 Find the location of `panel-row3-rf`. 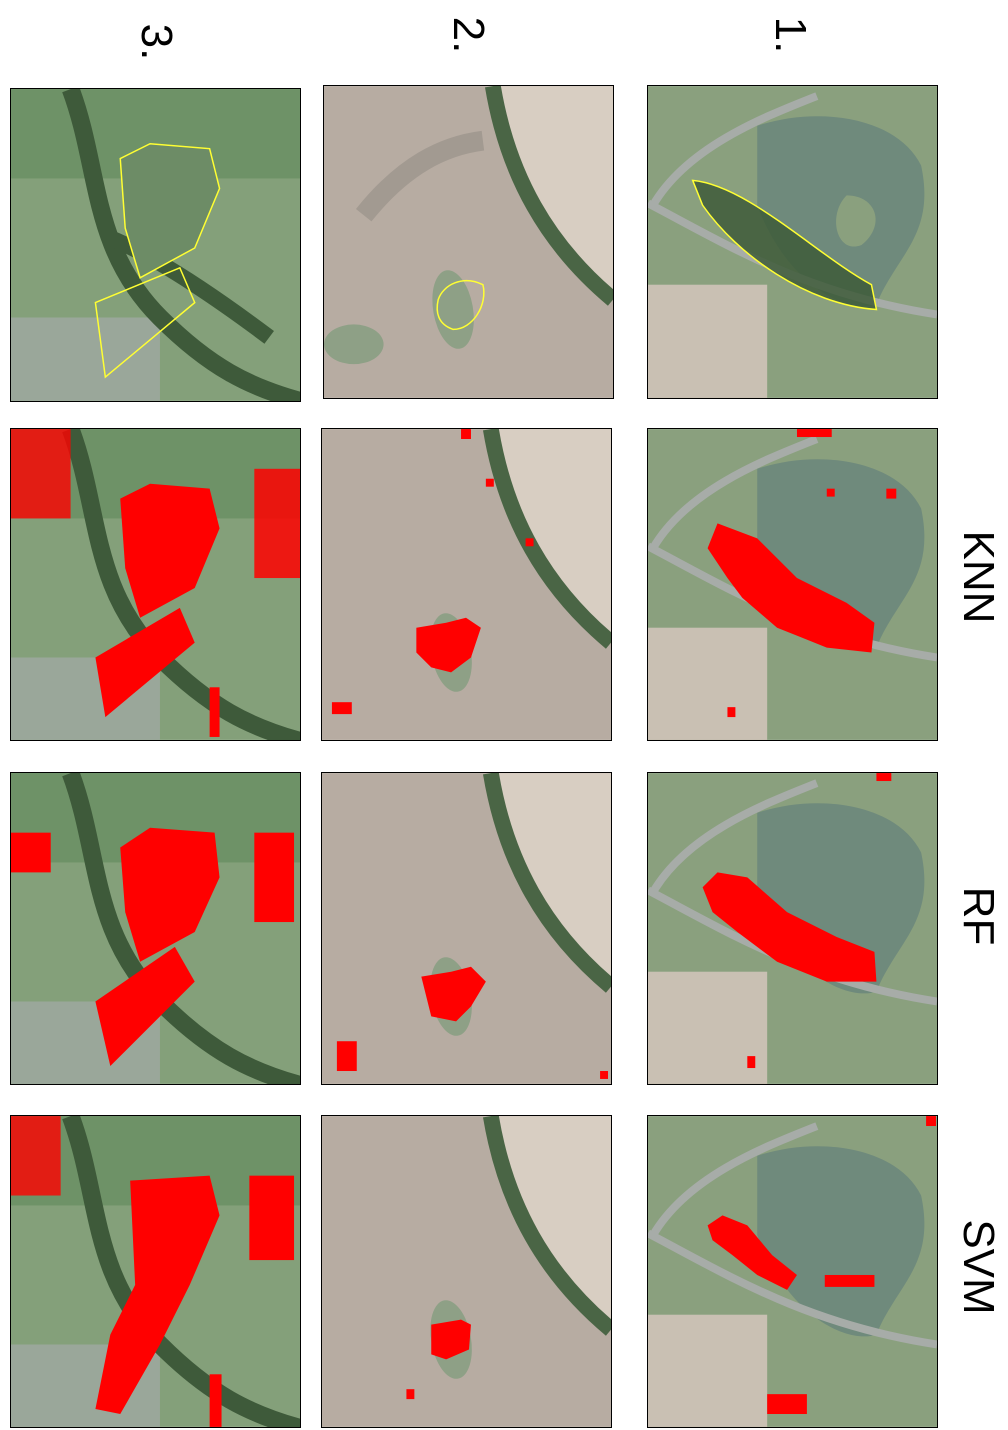

panel-row3-rf is located at coordinates (155, 928).